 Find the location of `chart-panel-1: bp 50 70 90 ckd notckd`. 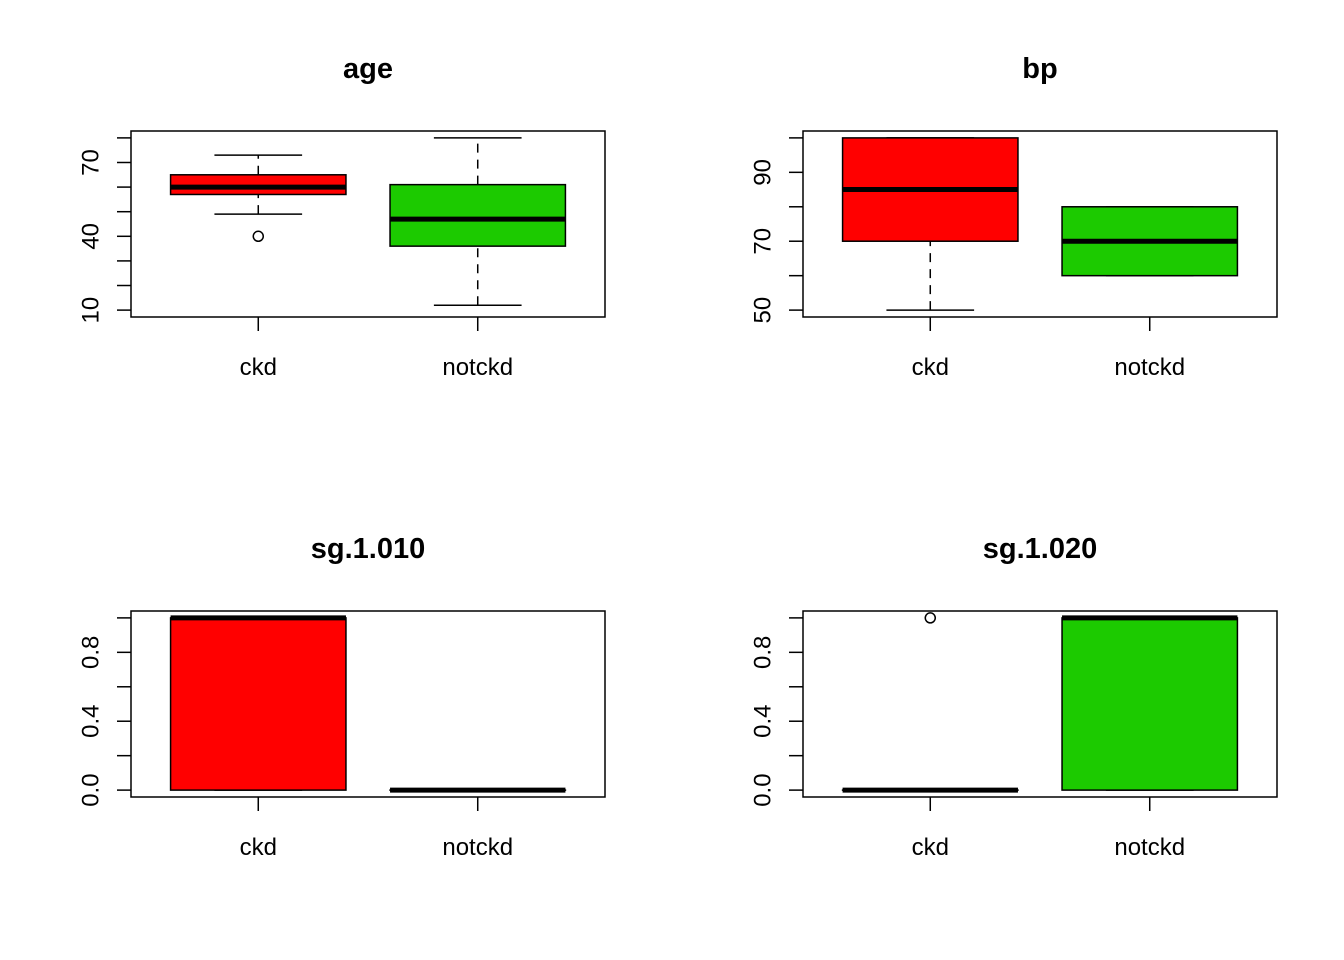

chart-panel-1: bp 50 70 90 ckd notckd is located at coordinates (1014, 217).